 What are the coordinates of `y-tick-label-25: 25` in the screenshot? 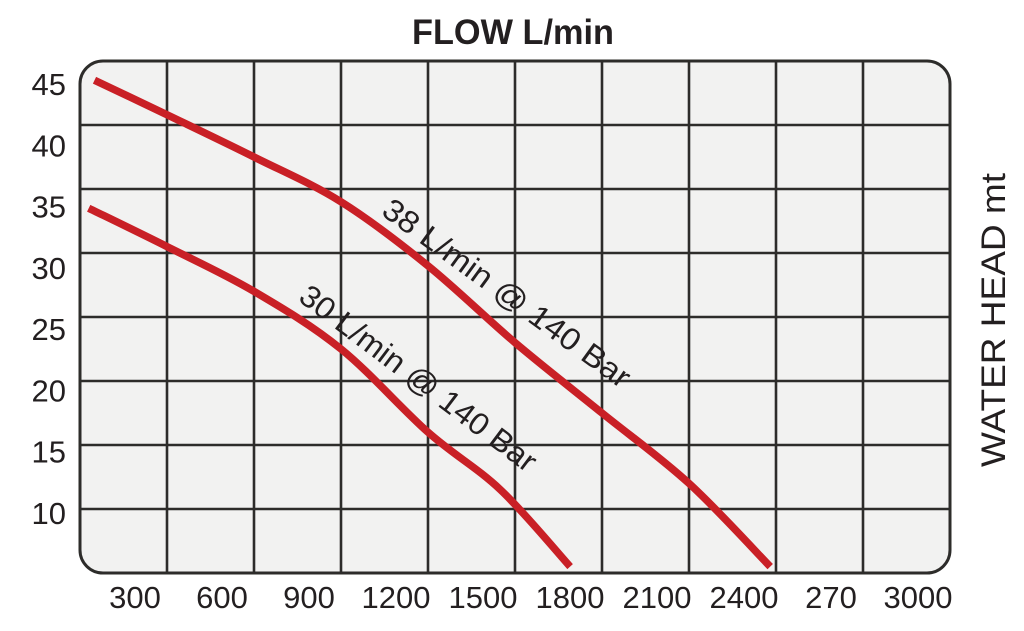 It's located at (49, 329).